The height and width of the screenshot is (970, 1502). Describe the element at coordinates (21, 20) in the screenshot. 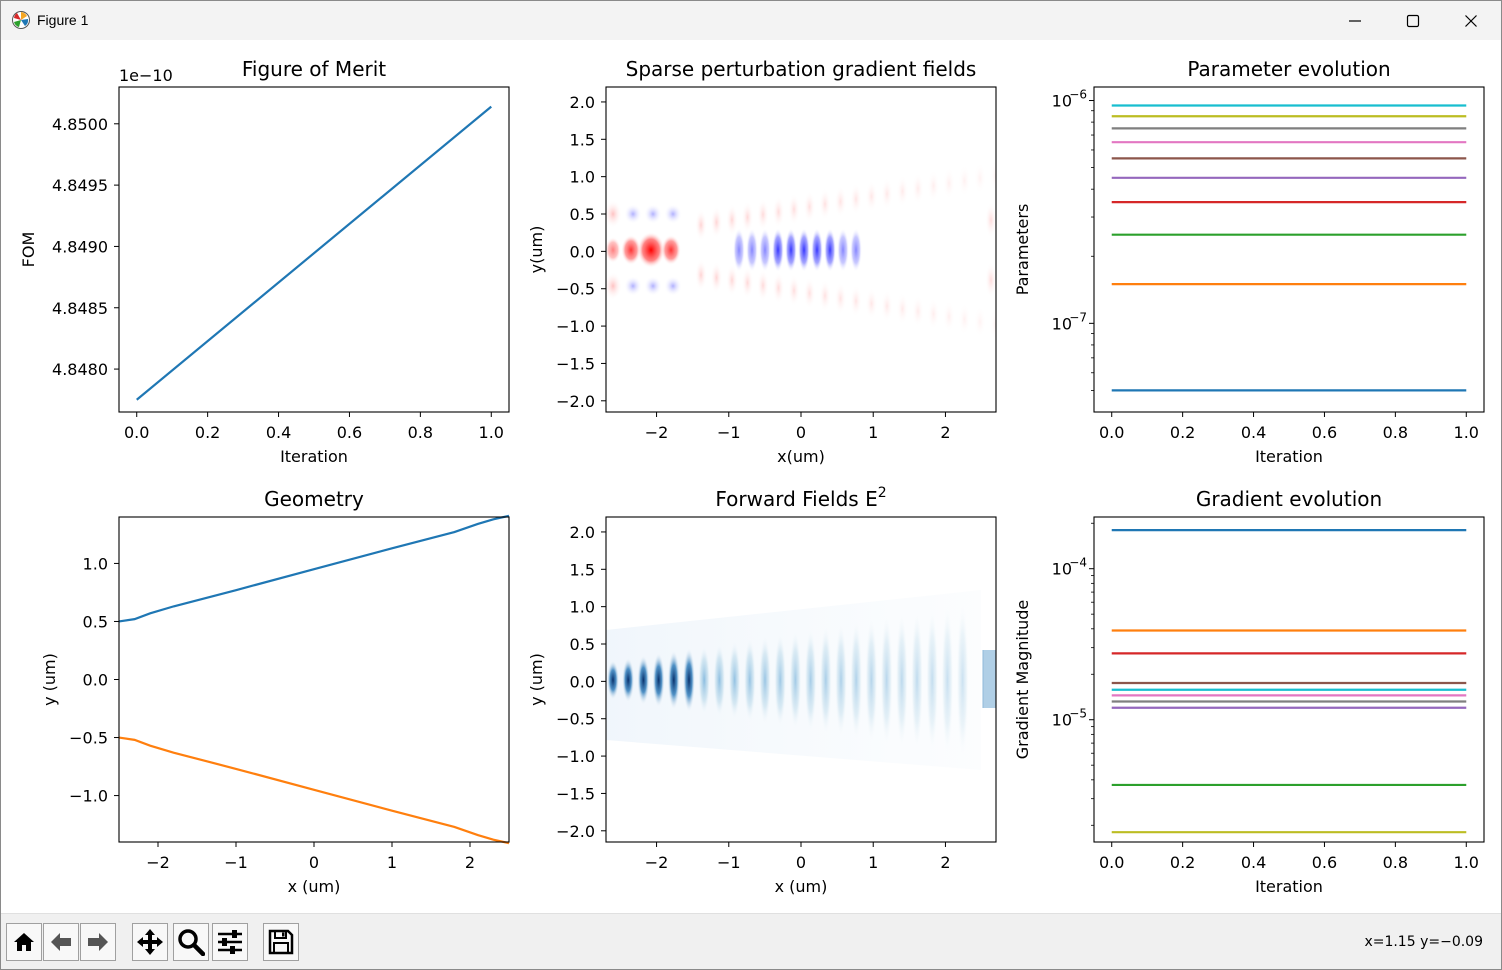

I see `matplotlib-logo-icon` at that location.